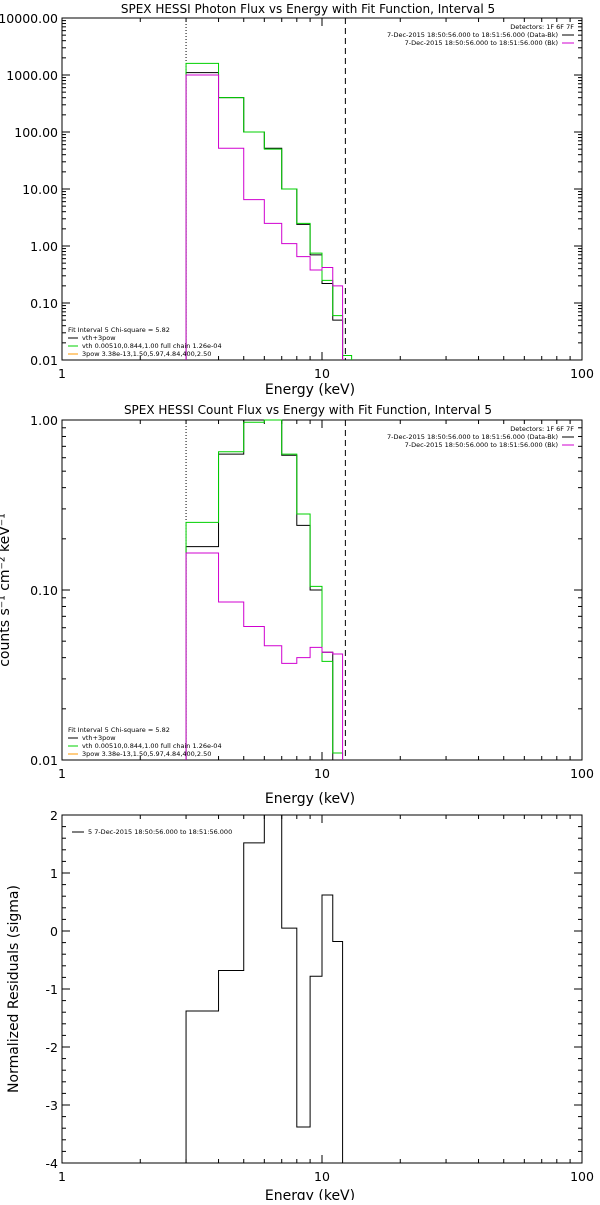  I want to click on y-tick-label: 2, so click(54, 815).